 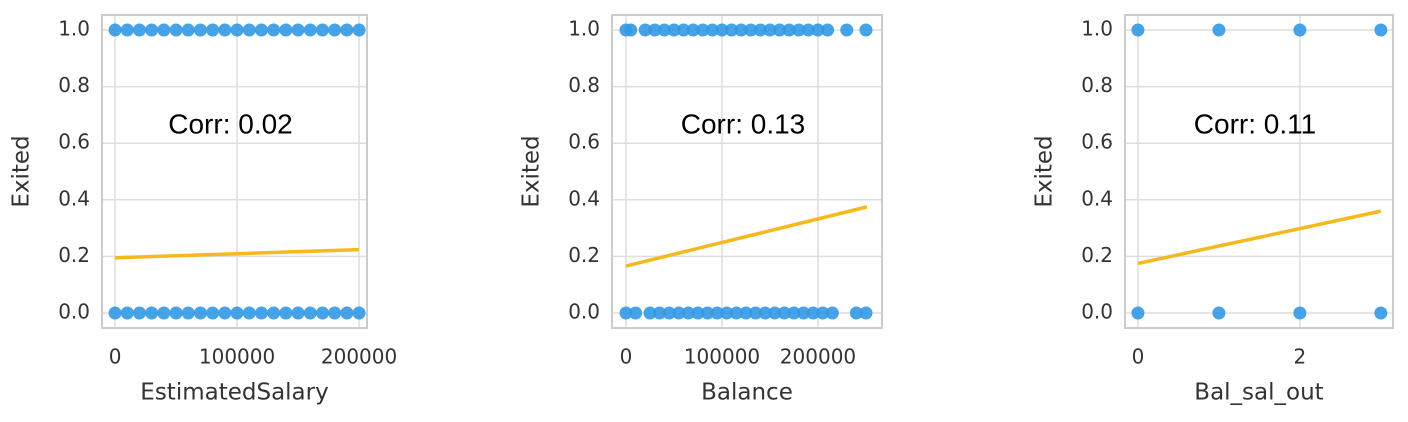 I want to click on x-axis-label: Balance, so click(x=747, y=393).